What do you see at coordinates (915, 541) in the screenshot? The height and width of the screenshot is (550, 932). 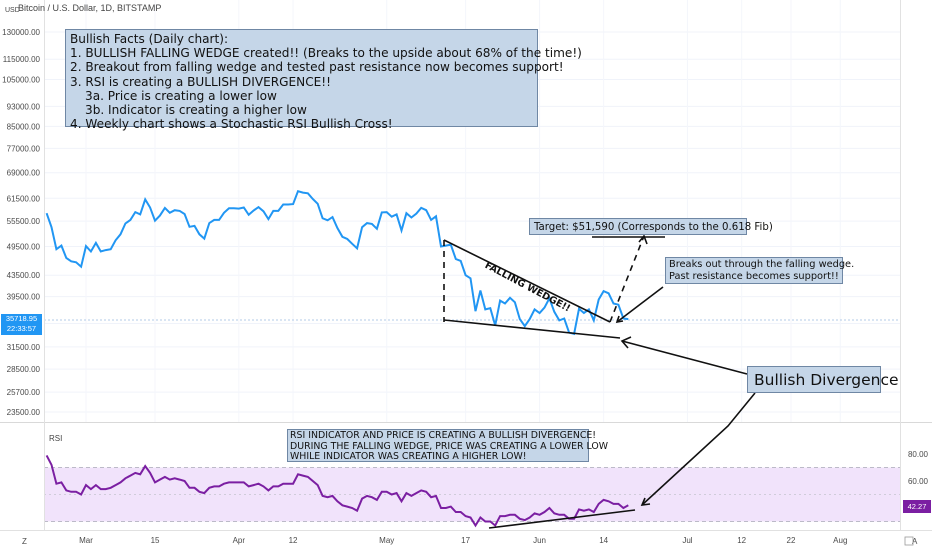 I see `auto-scale-icon: A` at bounding box center [915, 541].